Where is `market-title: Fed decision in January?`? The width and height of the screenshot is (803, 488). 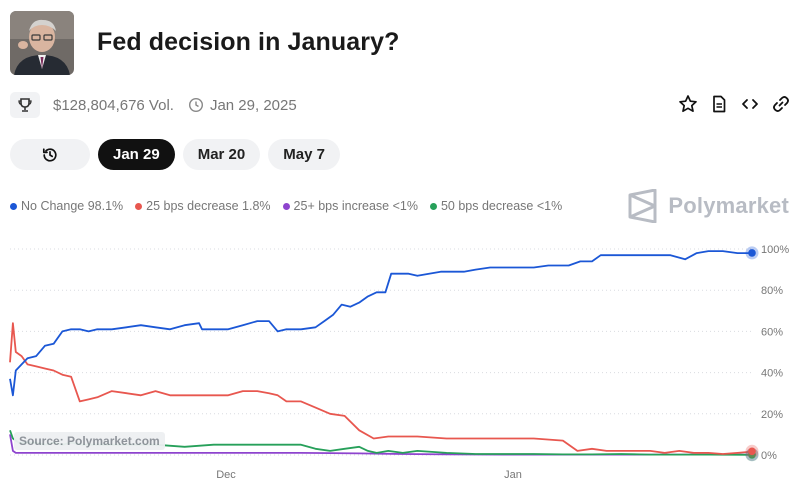 market-title: Fed decision in January? is located at coordinates (248, 42).